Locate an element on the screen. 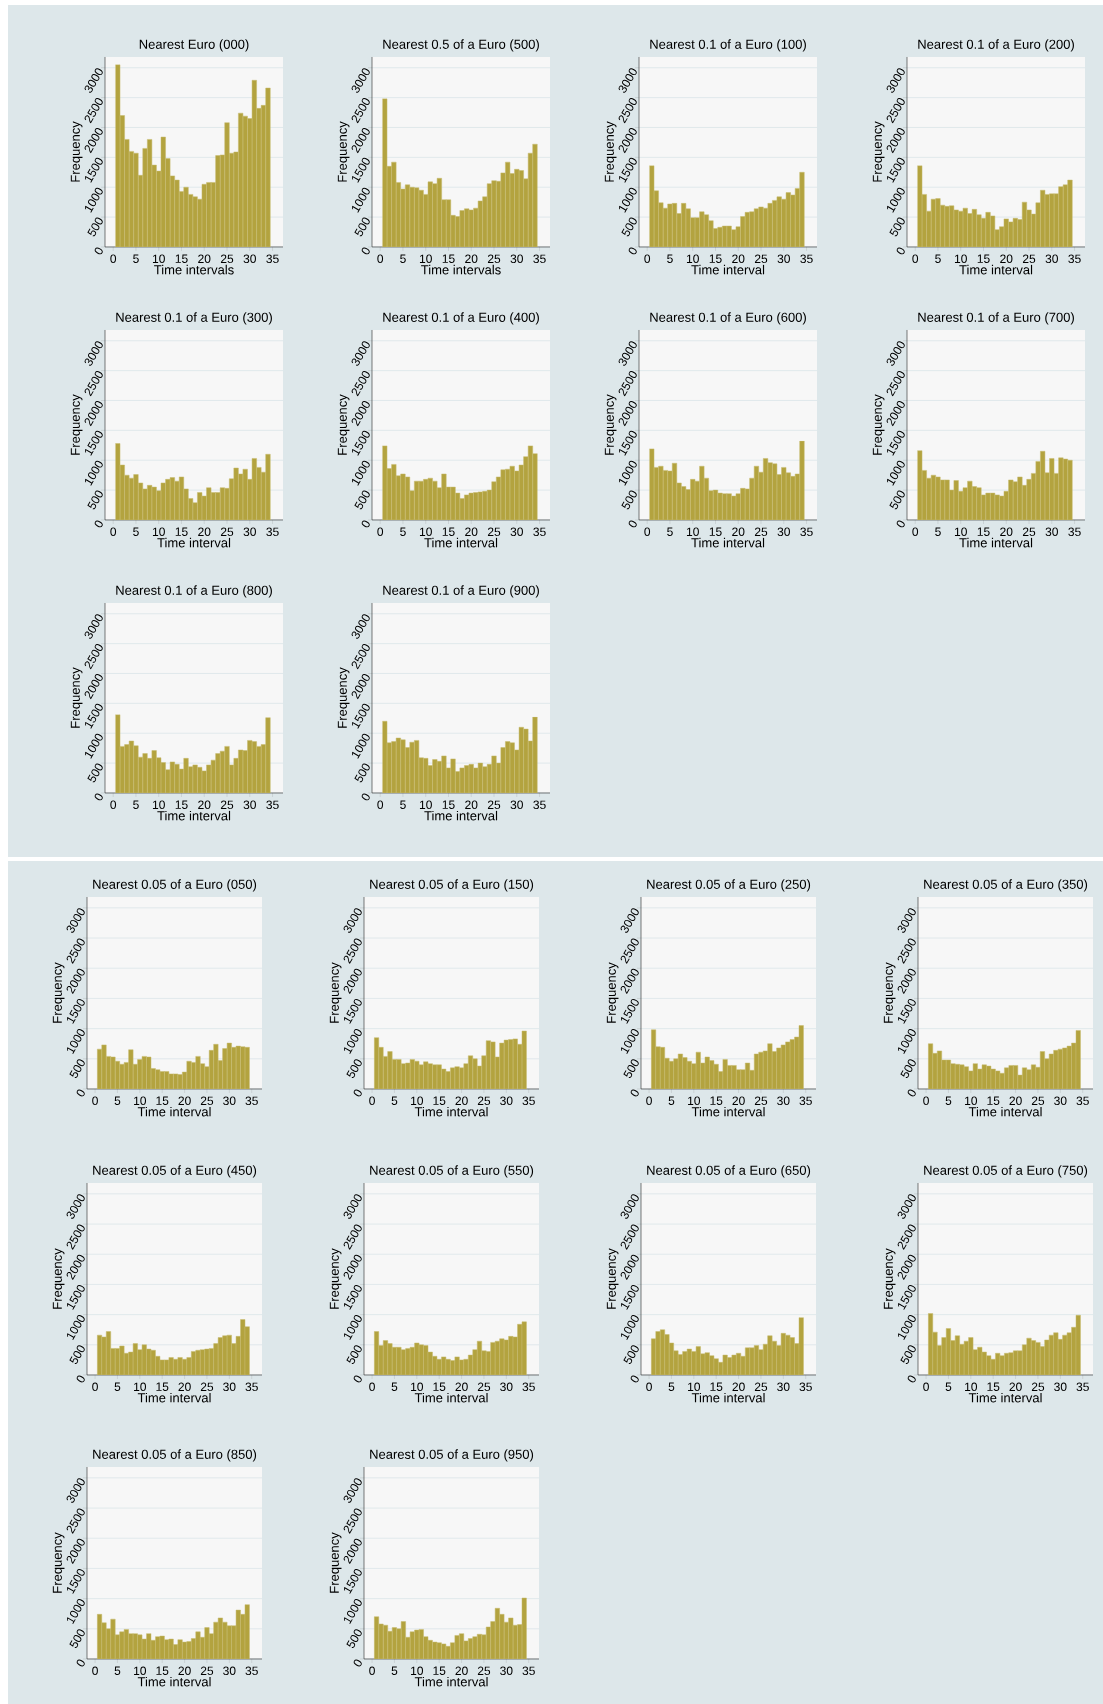  chart-title: Nearest 0.1 of a Euro (200) is located at coordinates (996, 45).